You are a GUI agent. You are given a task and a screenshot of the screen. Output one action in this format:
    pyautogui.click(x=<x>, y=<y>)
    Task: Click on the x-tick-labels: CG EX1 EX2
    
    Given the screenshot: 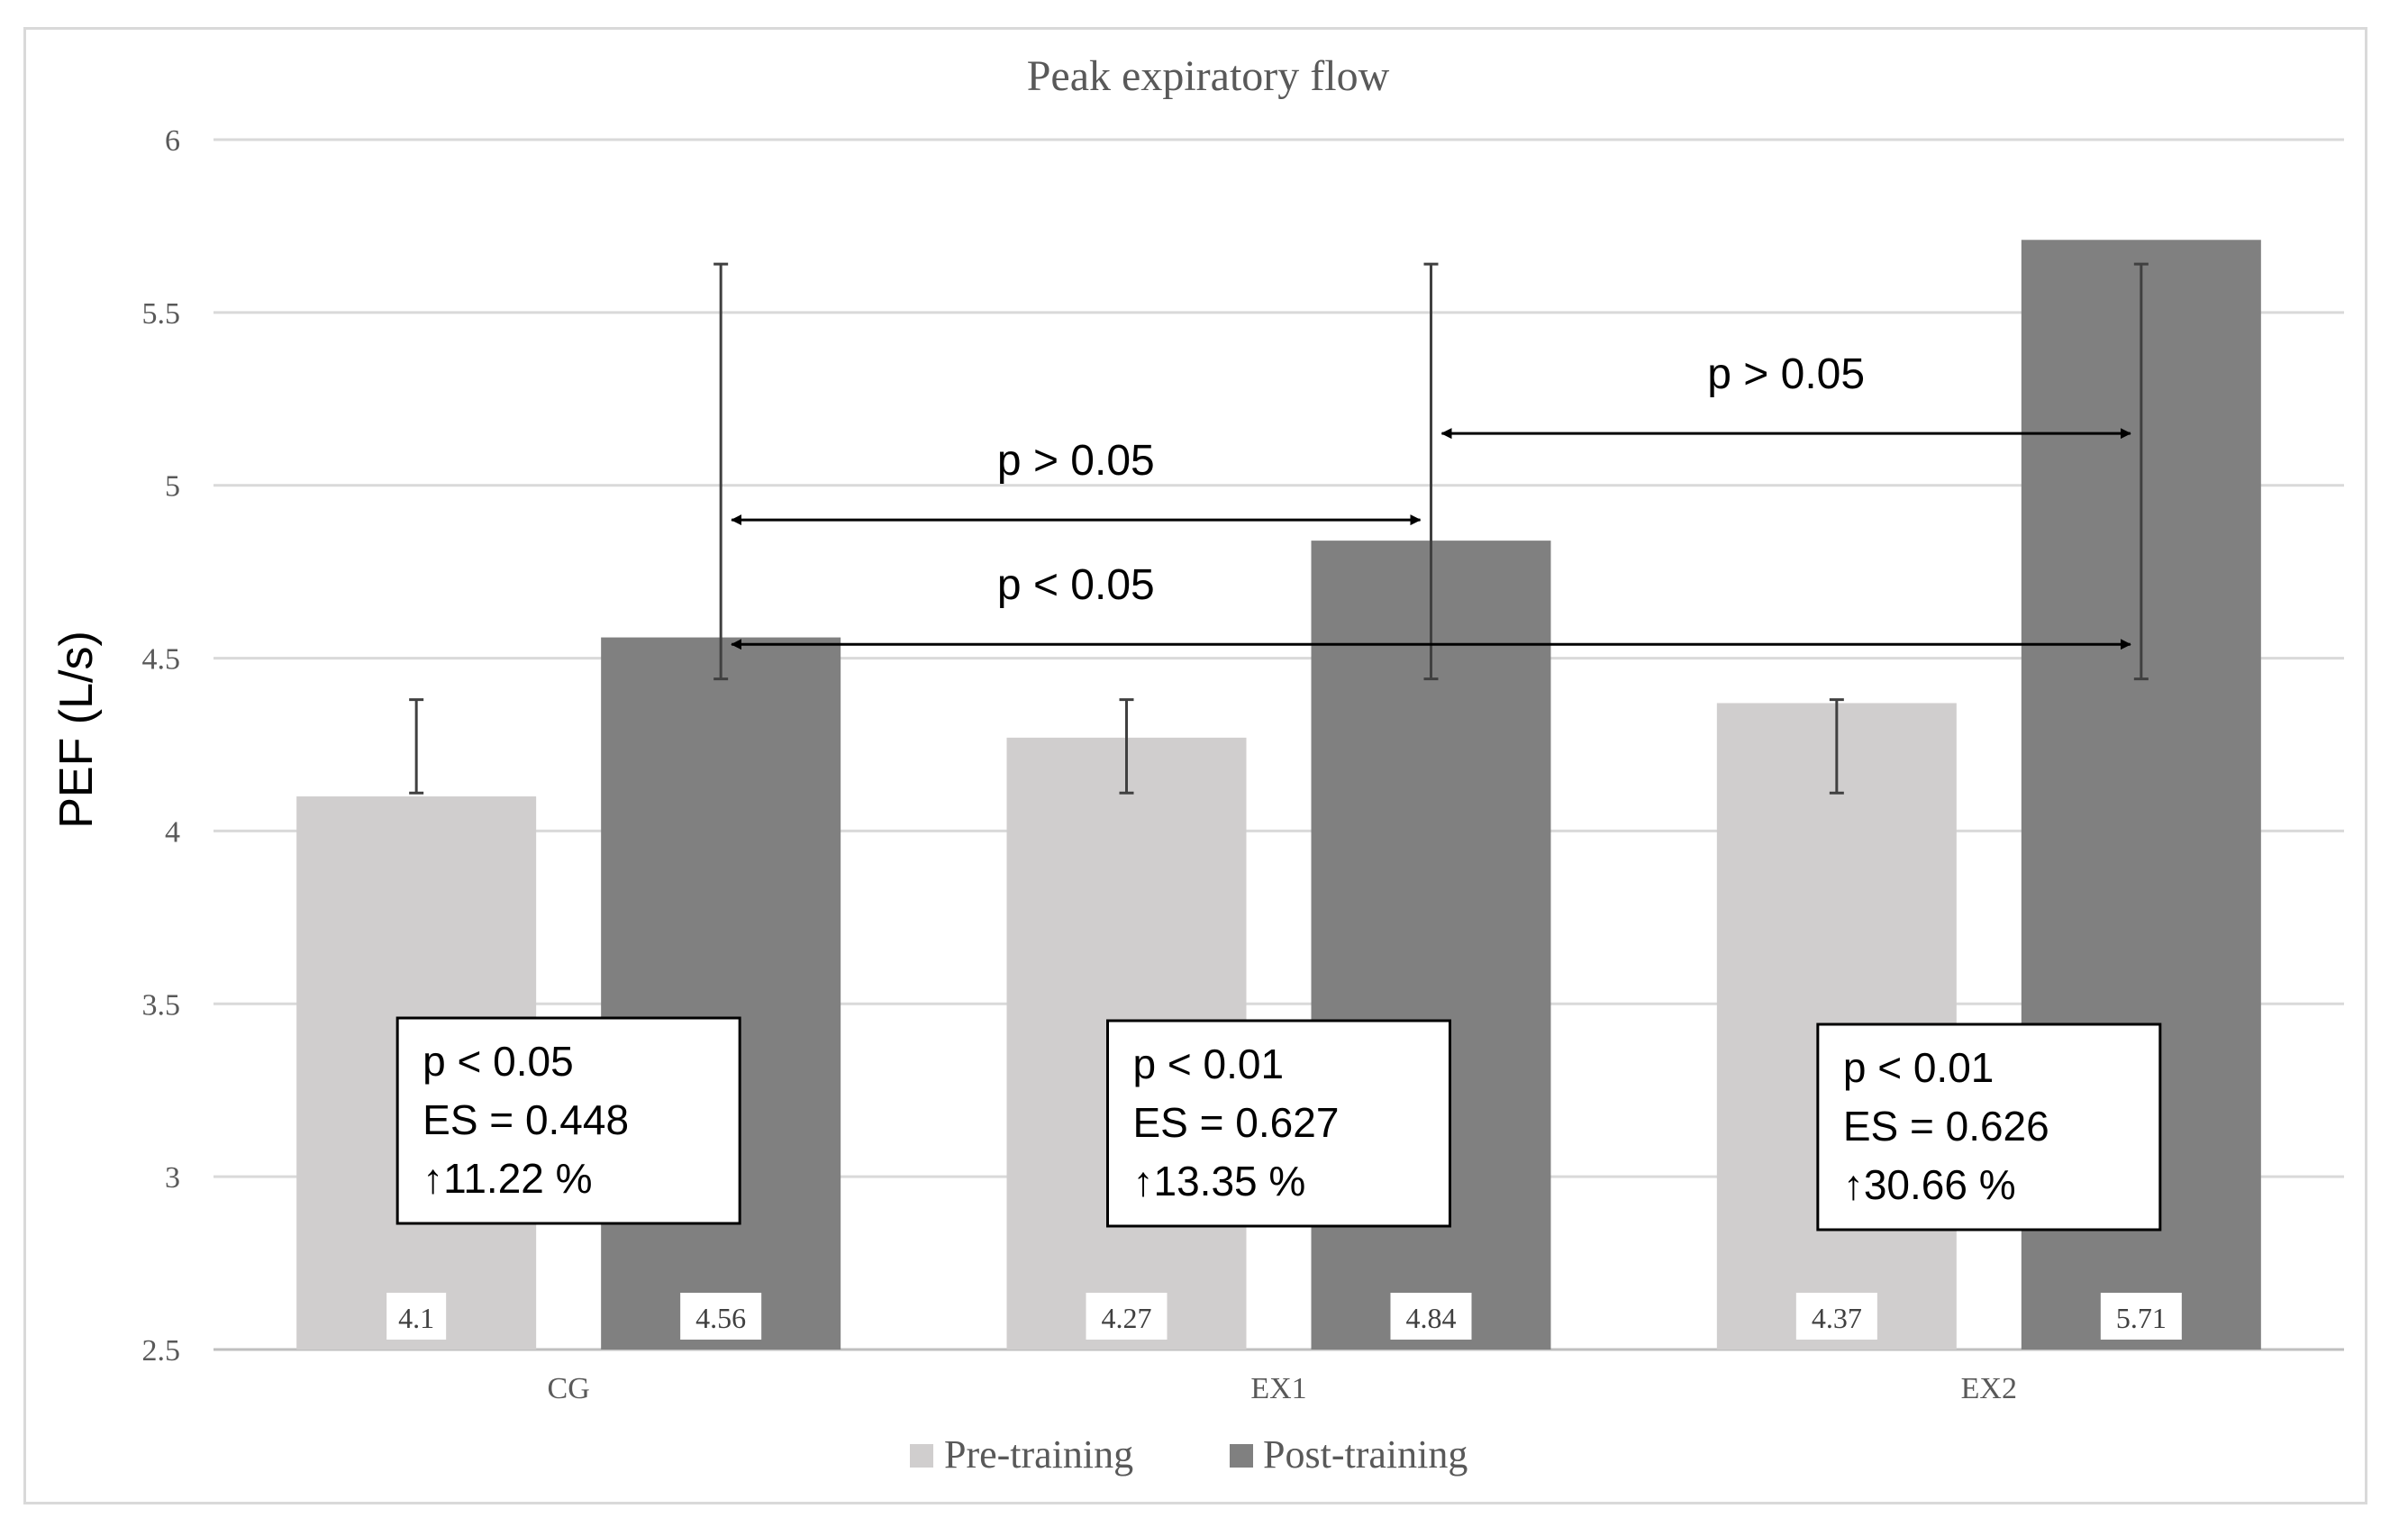 What is the action you would take?
    pyautogui.click(x=1282, y=1388)
    